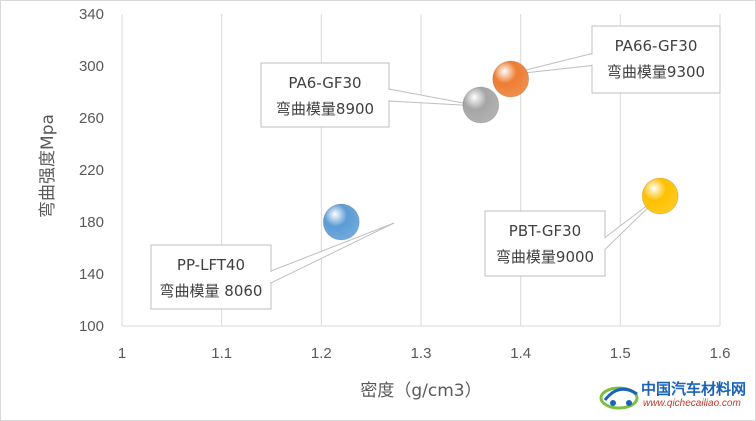 The image size is (756, 421). What do you see at coordinates (122, 353) in the screenshot?
I see `x-tick-label: 1` at bounding box center [122, 353].